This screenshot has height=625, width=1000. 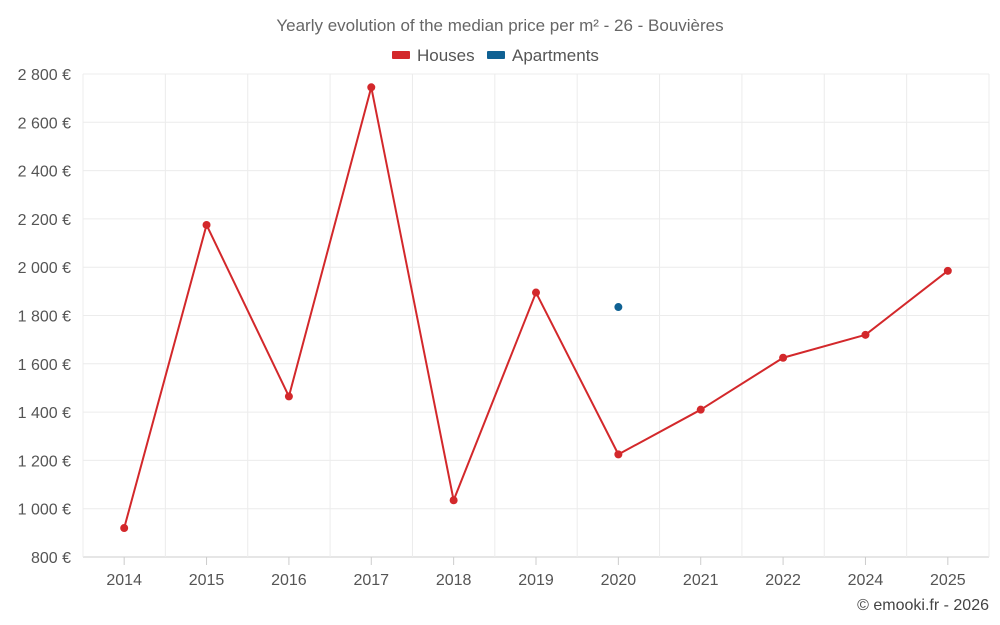 What do you see at coordinates (124, 580) in the screenshot?
I see `x-tick-label: 2014` at bounding box center [124, 580].